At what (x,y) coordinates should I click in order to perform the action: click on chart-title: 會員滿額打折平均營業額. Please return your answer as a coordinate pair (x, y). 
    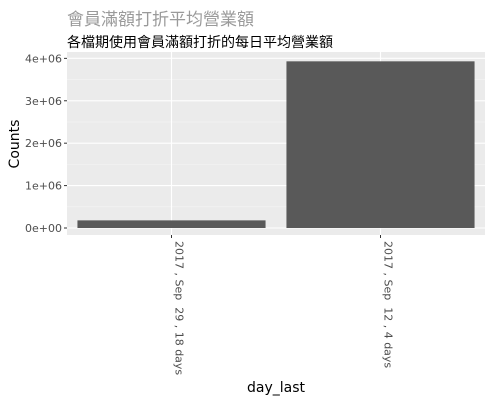
    Looking at the image, I should click on (160, 20).